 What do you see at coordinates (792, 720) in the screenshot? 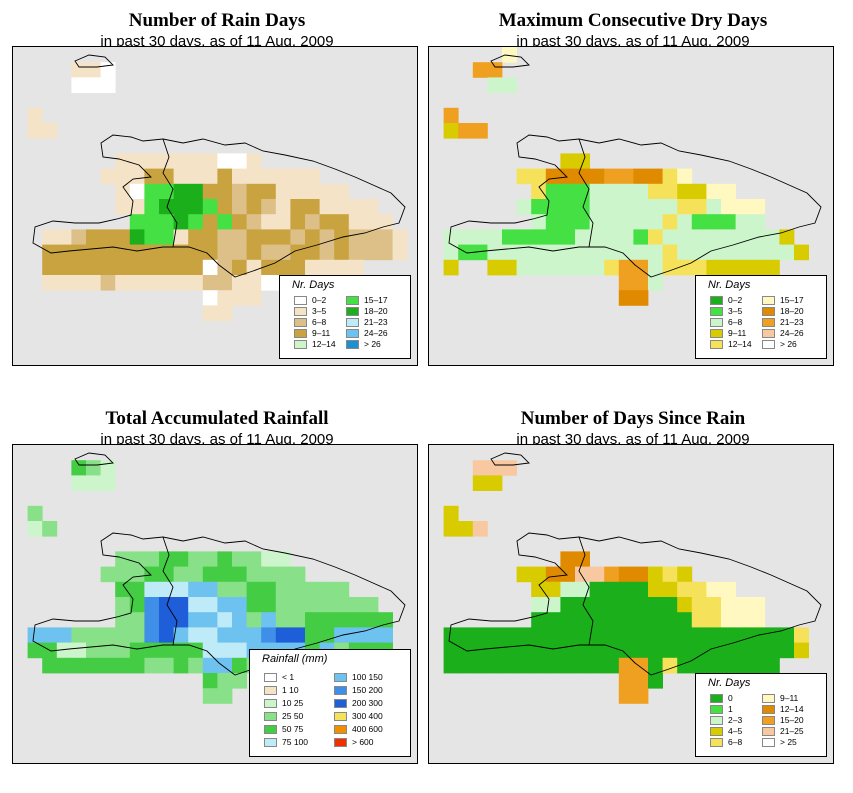
I see `legend-label: 15–20` at bounding box center [792, 720].